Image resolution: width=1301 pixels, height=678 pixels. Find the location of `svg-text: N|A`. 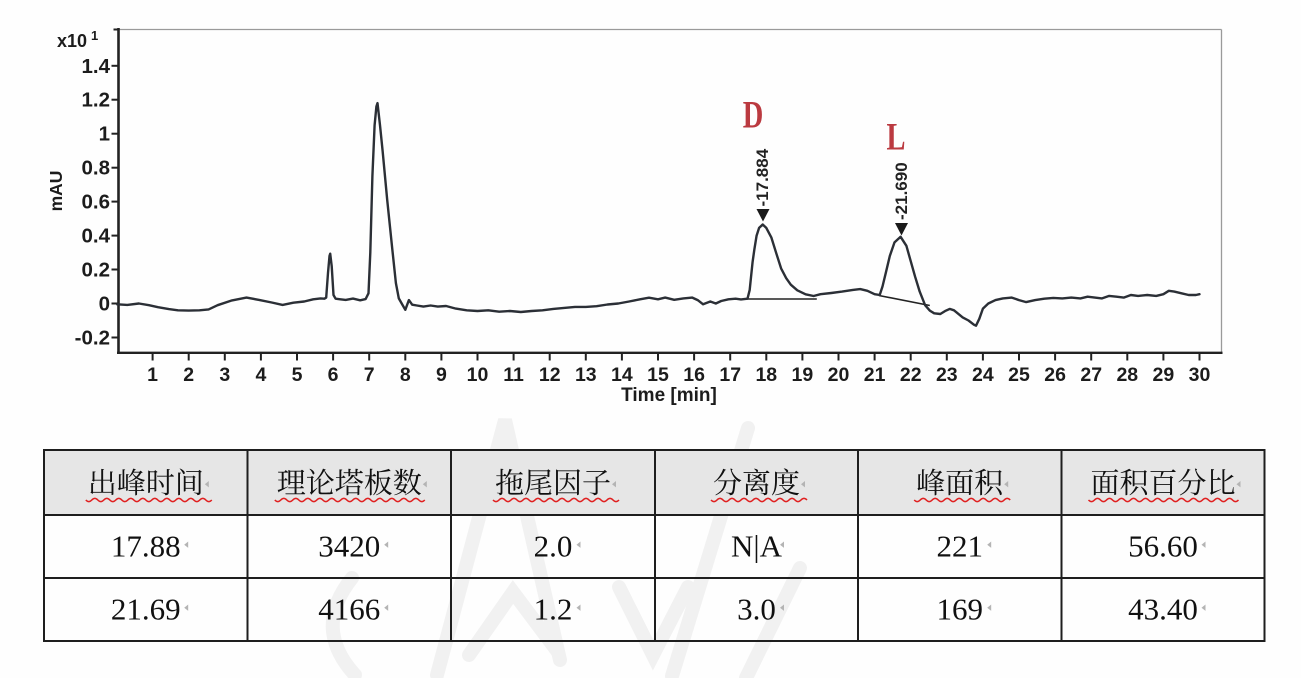

svg-text: N|A is located at coordinates (757, 546).